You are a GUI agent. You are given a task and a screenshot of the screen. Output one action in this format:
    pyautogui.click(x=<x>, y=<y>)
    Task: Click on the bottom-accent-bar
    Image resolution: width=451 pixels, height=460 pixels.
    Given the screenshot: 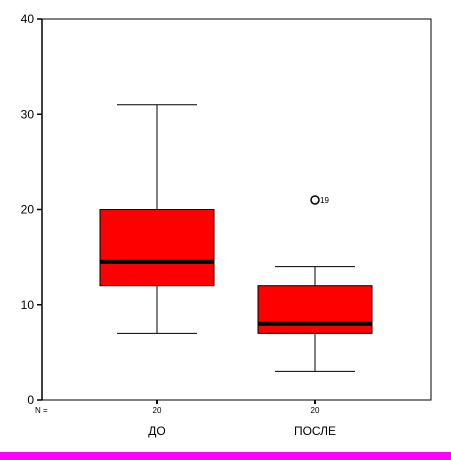 What is the action you would take?
    pyautogui.click(x=225, y=456)
    